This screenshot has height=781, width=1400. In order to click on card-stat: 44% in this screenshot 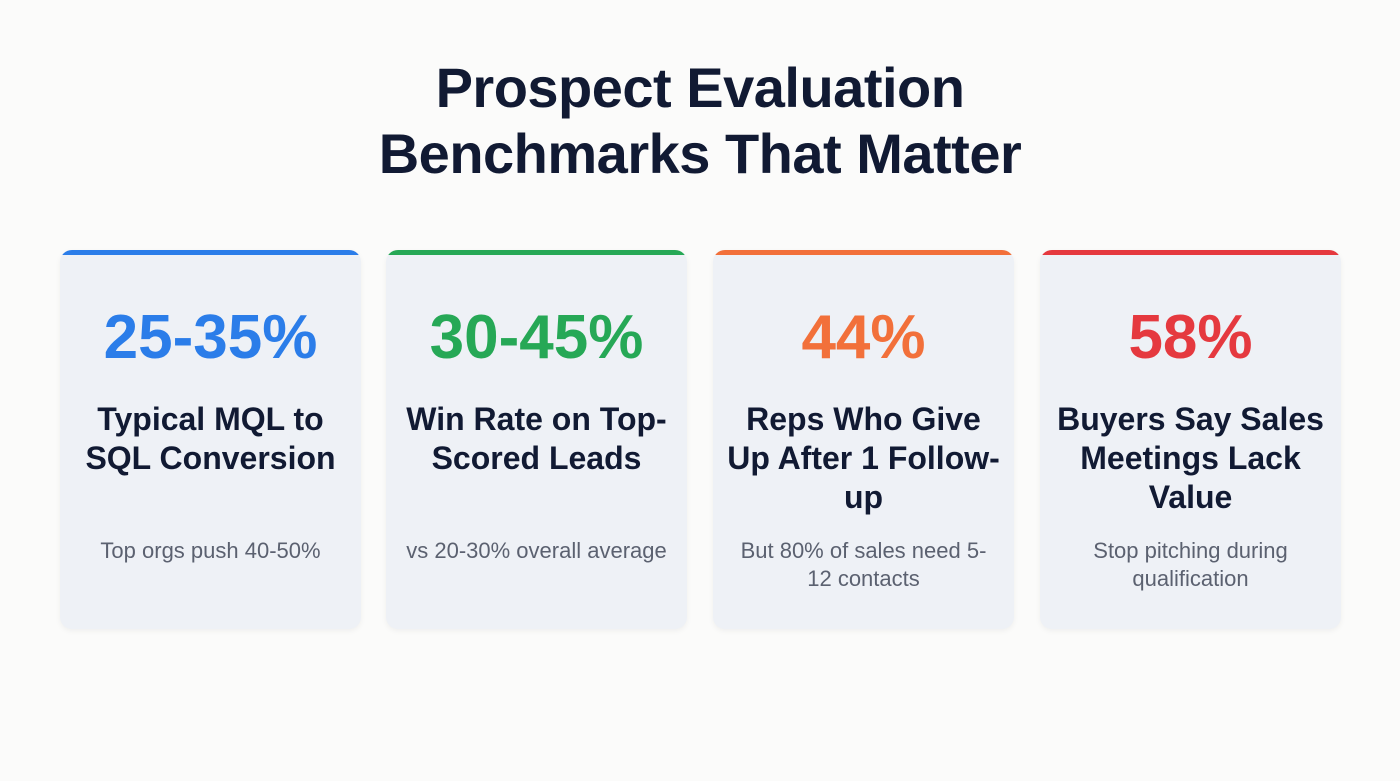, I will do `click(863, 337)`.